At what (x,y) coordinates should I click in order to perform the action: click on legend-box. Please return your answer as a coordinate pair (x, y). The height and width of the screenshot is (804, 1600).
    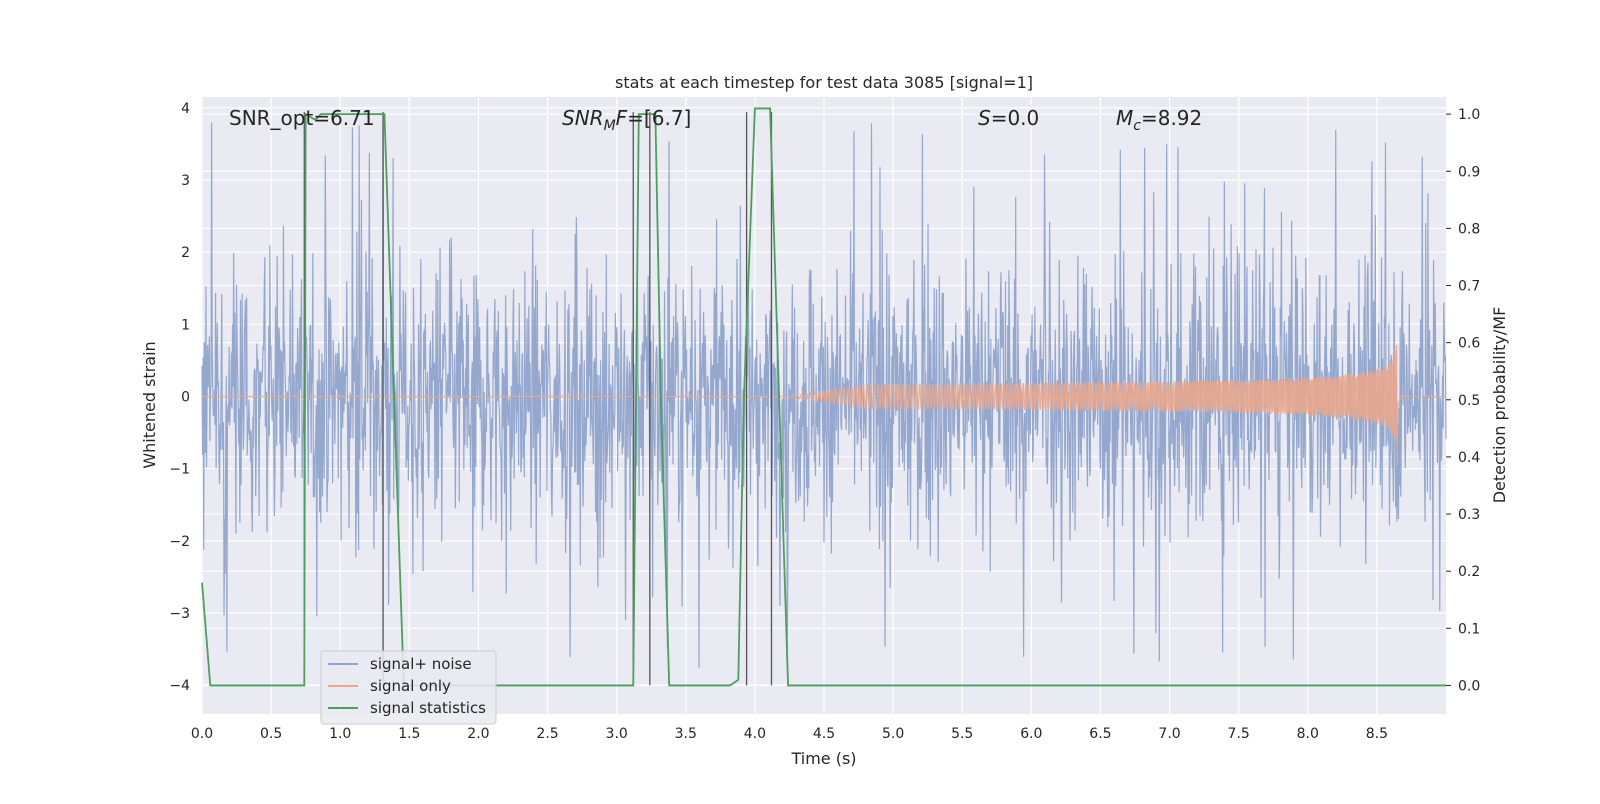
    Looking at the image, I should click on (408, 687).